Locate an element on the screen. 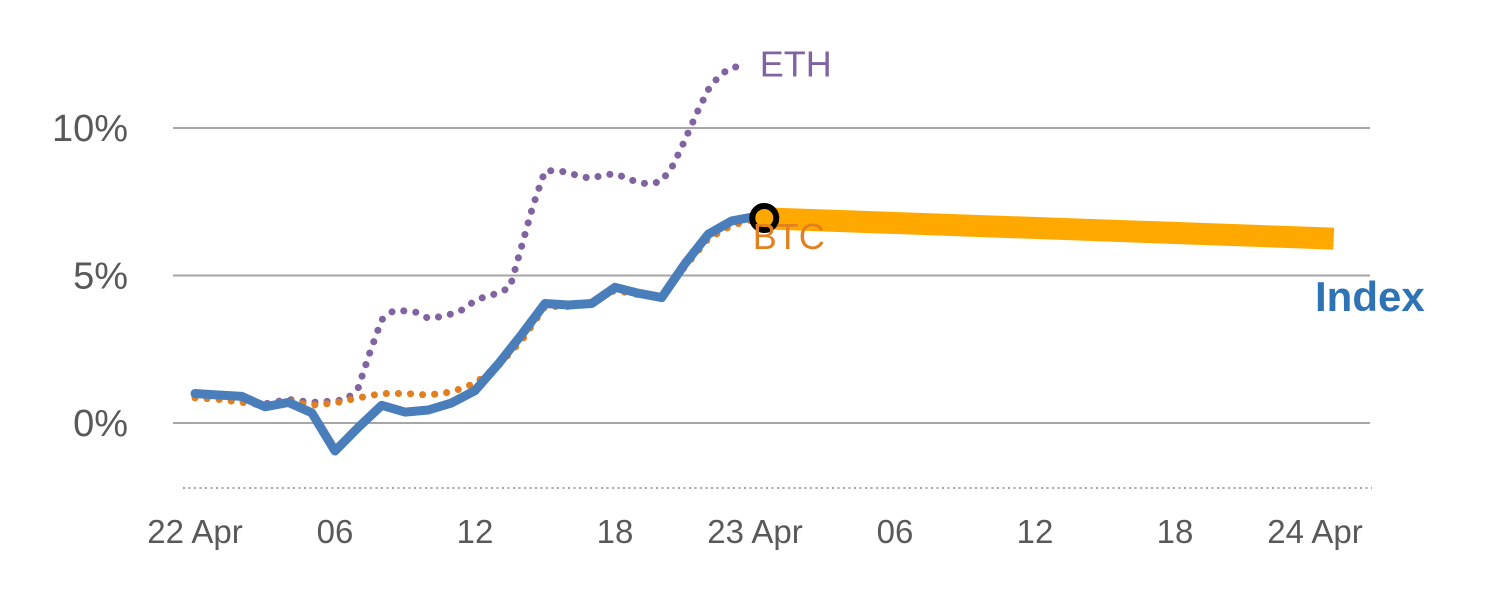  series-btc is located at coordinates (475, 312).